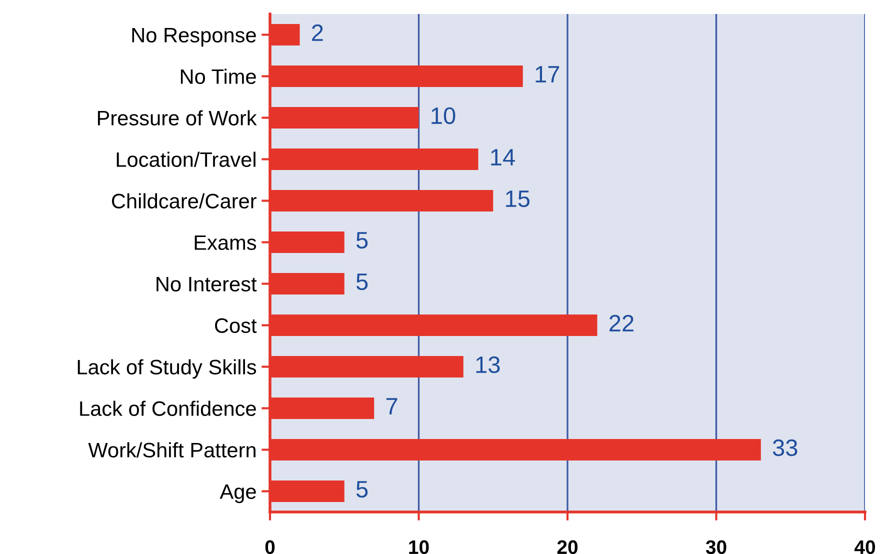 This screenshot has width=889, height=554. What do you see at coordinates (172, 450) in the screenshot?
I see `y-tick-label: Work/Shift Pattern` at bounding box center [172, 450].